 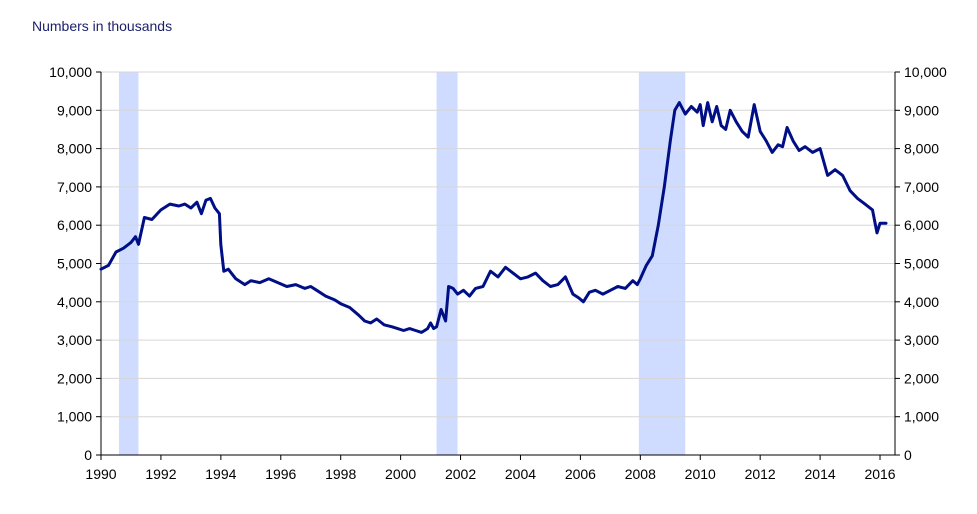 What do you see at coordinates (100, 474) in the screenshot?
I see `x-tick-label: 1990` at bounding box center [100, 474].